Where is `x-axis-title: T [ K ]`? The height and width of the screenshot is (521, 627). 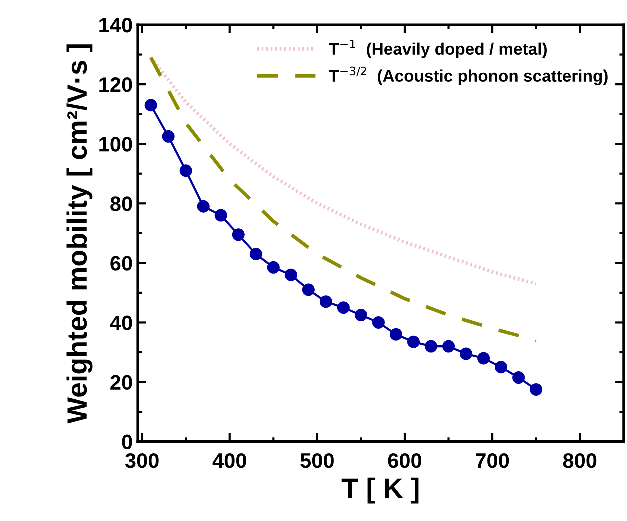 x-axis-title: T [ K ] is located at coordinates (380, 491).